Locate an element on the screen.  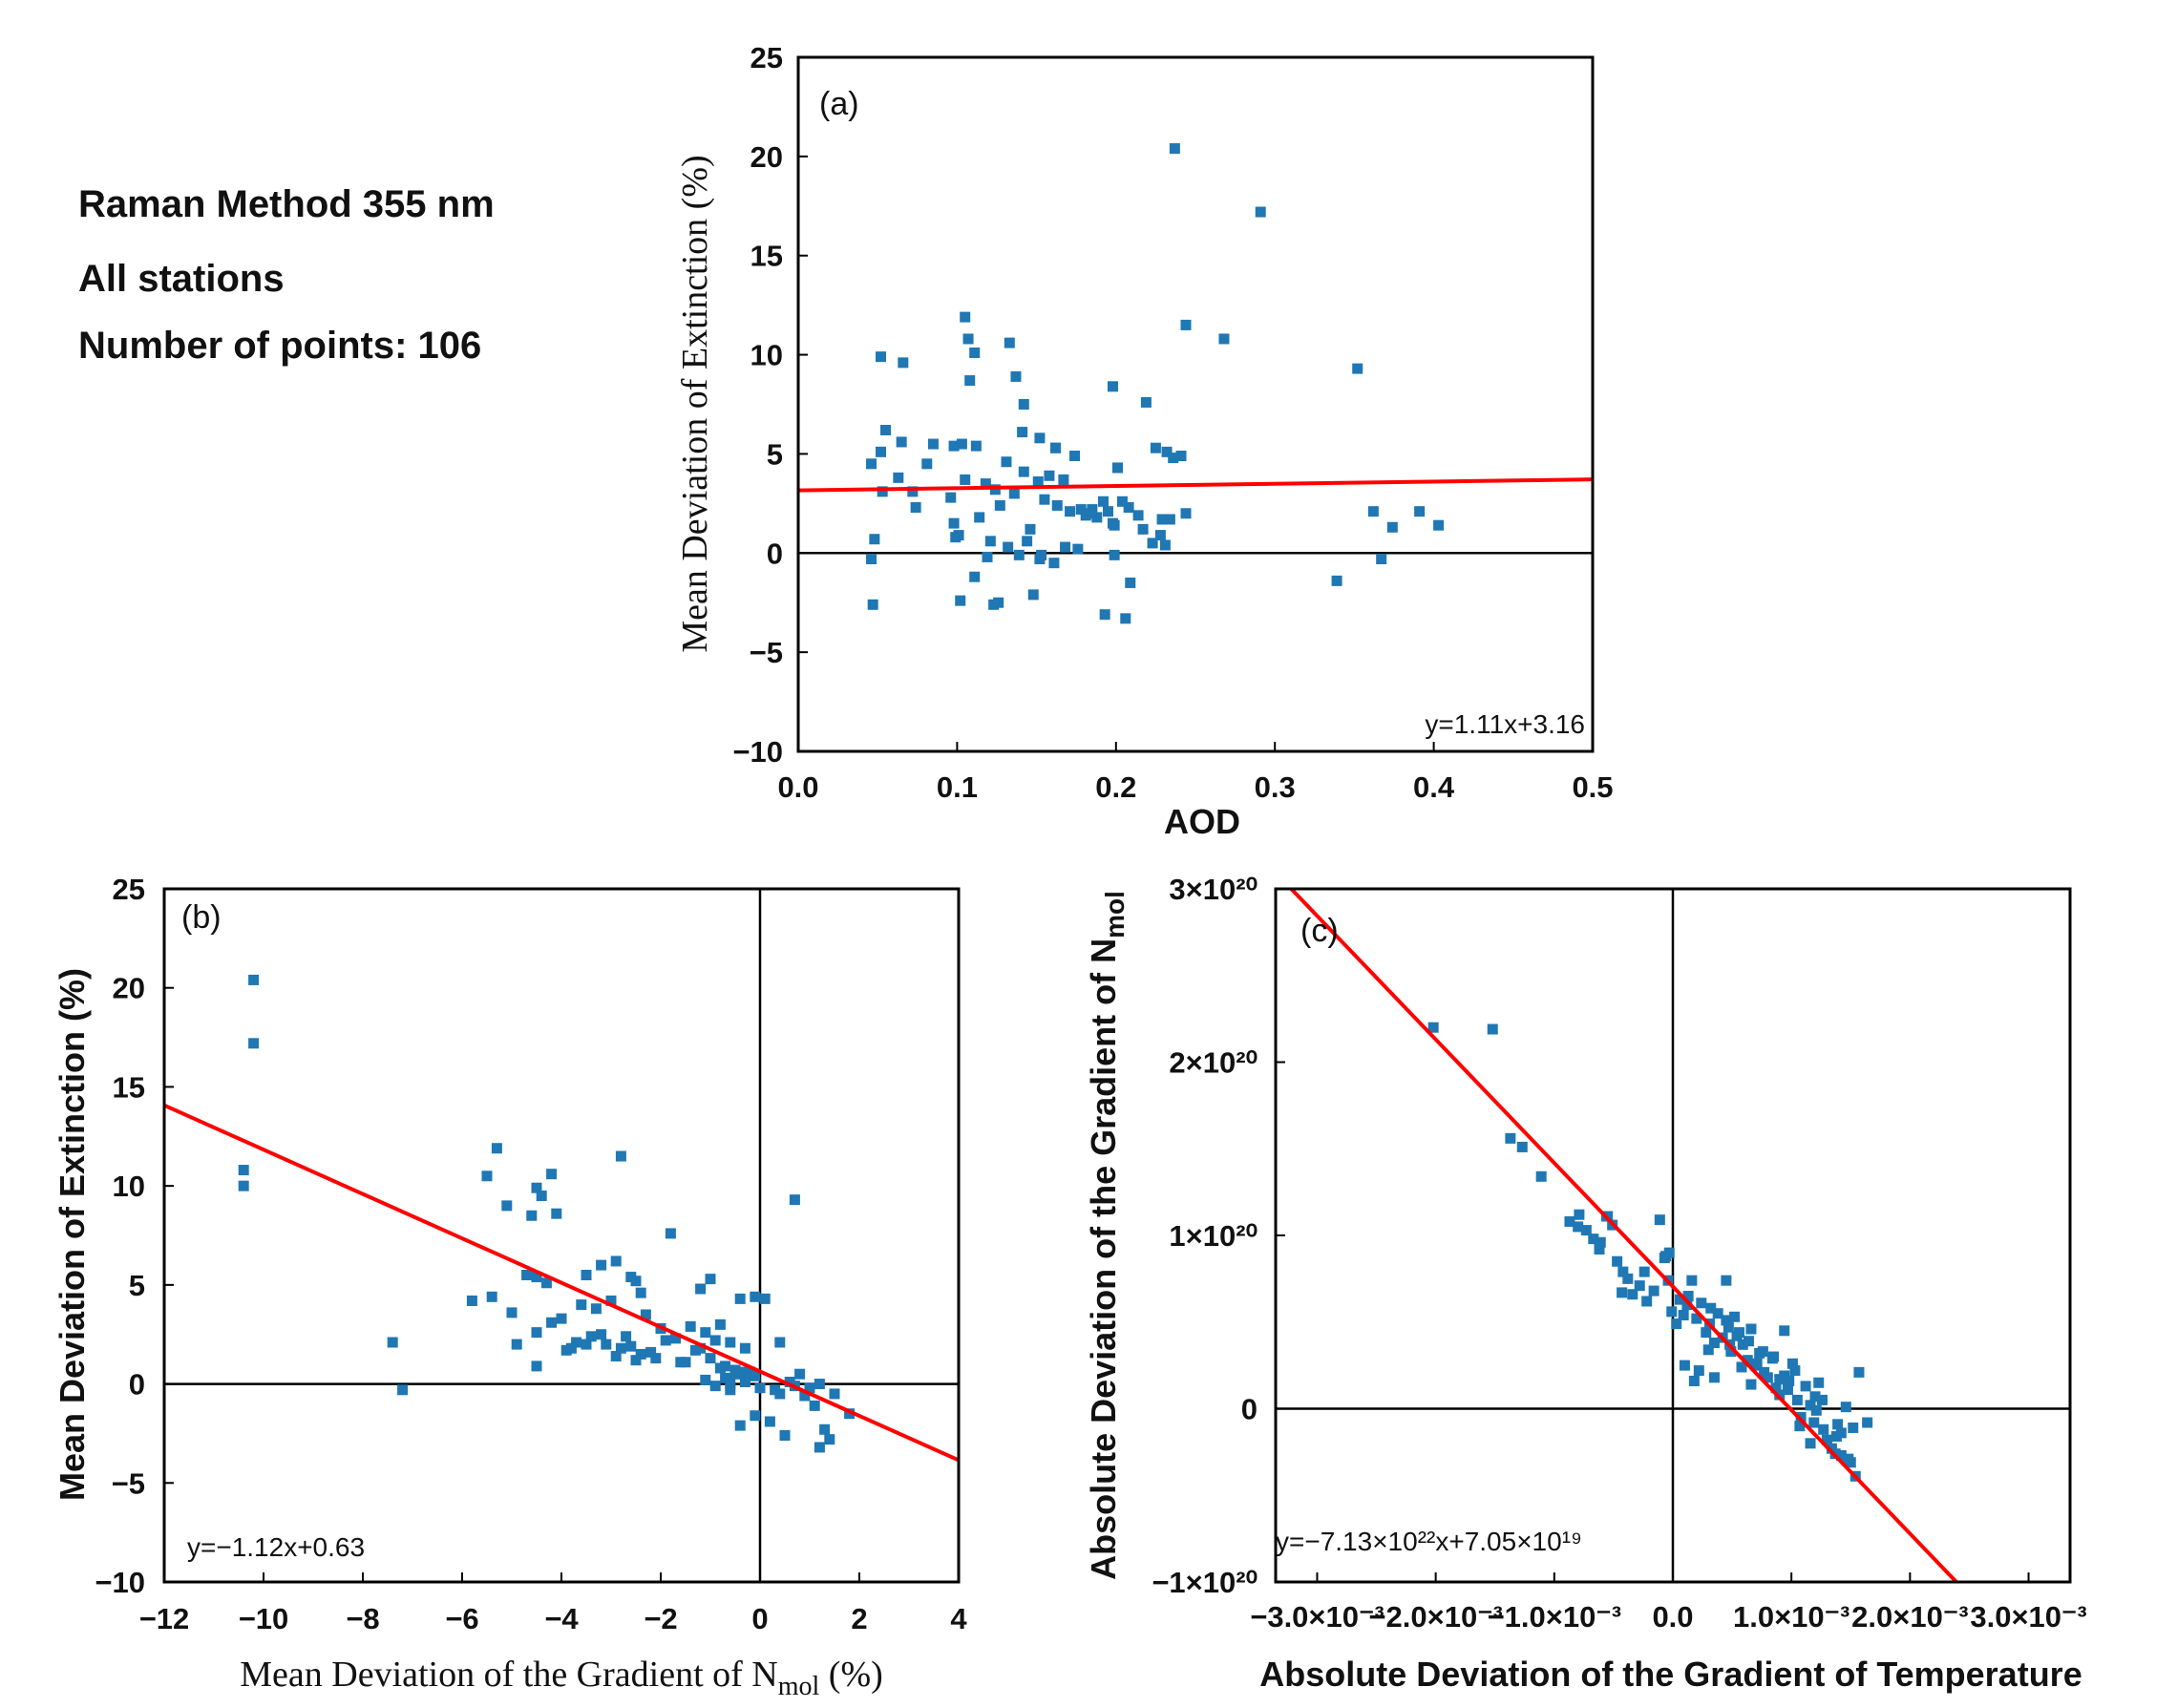
method-title: Raman Method 355 nm is located at coordinates (287, 204).